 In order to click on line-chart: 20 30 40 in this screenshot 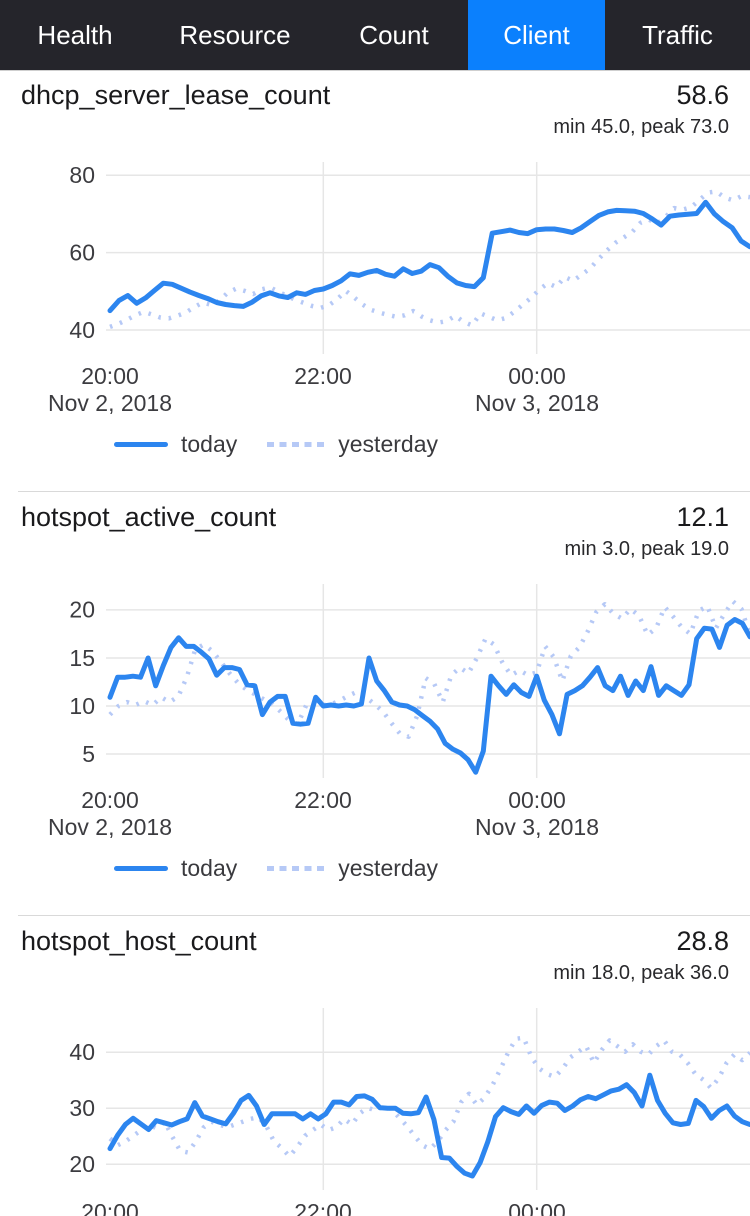, I will do `click(375, 1099)`.